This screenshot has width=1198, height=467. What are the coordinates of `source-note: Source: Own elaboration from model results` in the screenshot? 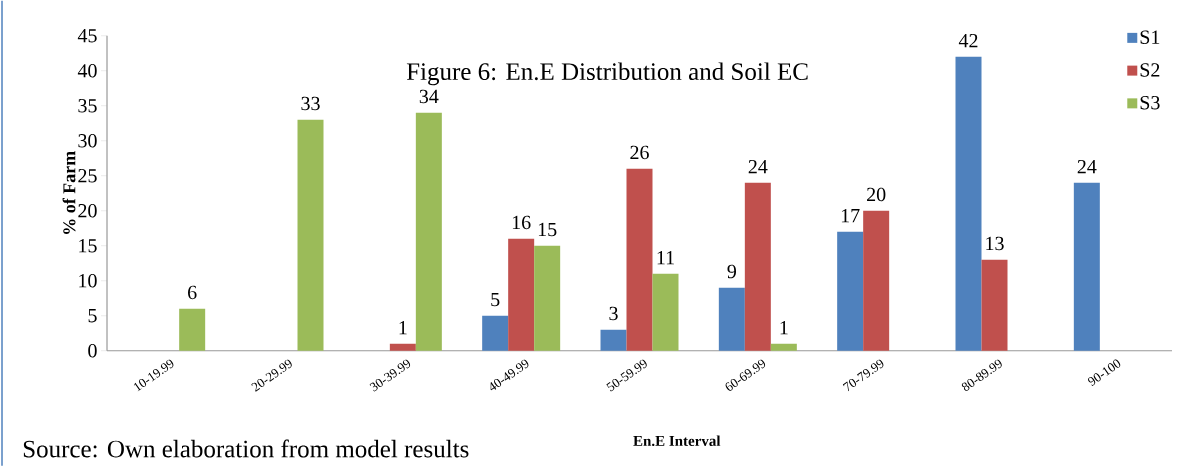 It's located at (246, 448).